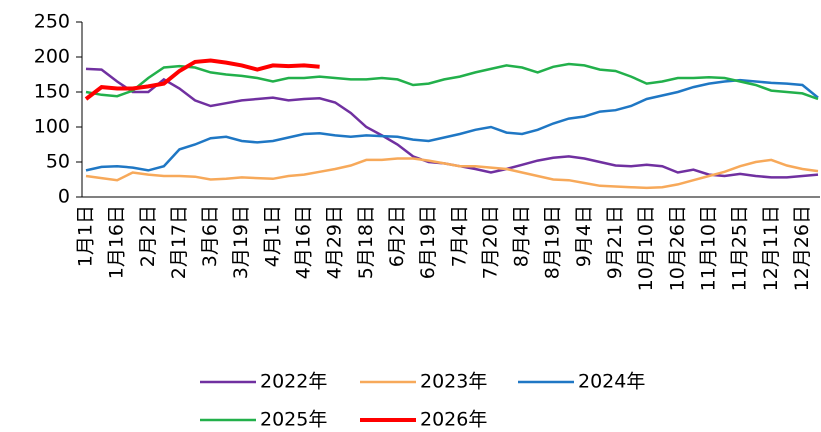  What do you see at coordinates (366, 242) in the screenshot?
I see `x-tick-label: 5月18日` at bounding box center [366, 242].